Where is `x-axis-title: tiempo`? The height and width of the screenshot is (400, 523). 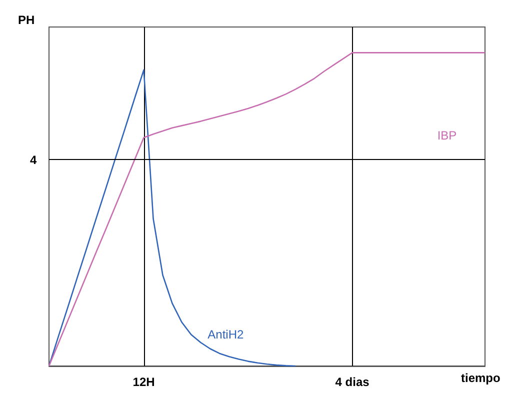 x-axis-title: tiempo is located at coordinates (480, 378).